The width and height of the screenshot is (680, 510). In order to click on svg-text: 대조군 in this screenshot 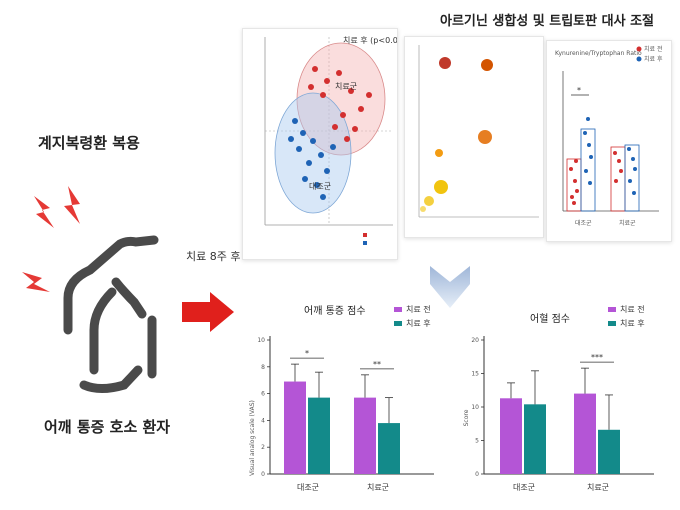, I will do `click(320, 186)`.